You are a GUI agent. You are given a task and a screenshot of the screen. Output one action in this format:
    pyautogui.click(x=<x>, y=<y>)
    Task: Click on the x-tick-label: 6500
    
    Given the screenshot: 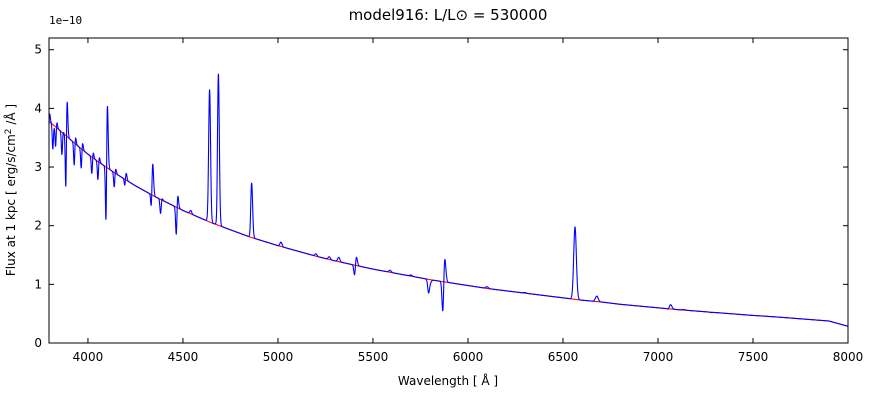 What is the action you would take?
    pyautogui.click(x=563, y=357)
    